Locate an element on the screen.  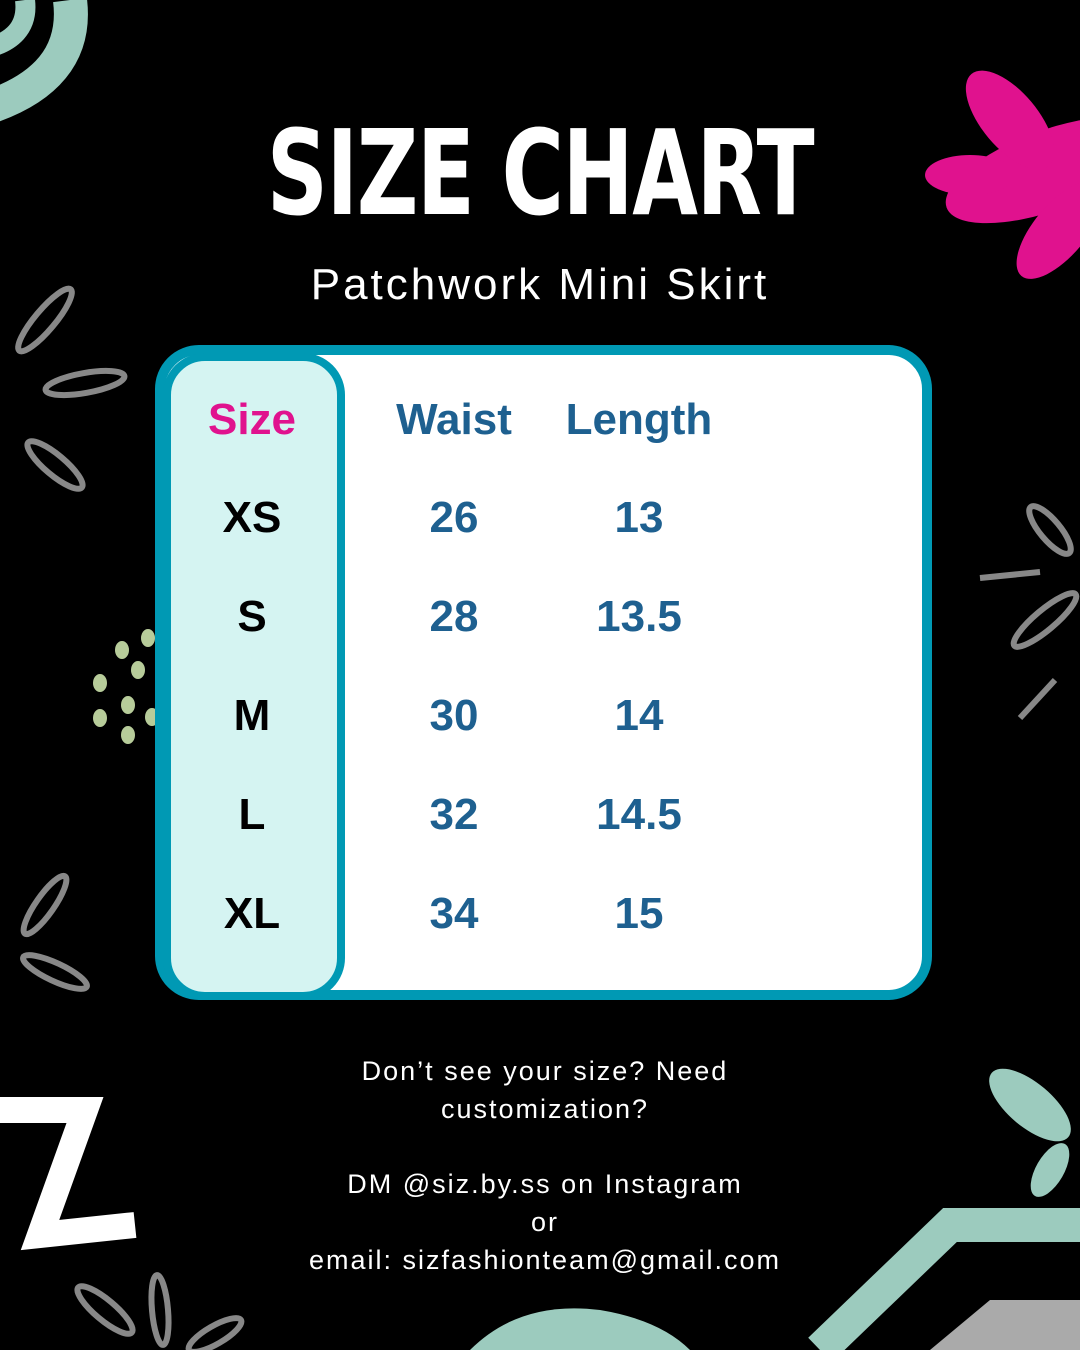
cell-waist: 34 is located at coordinates (454, 913).